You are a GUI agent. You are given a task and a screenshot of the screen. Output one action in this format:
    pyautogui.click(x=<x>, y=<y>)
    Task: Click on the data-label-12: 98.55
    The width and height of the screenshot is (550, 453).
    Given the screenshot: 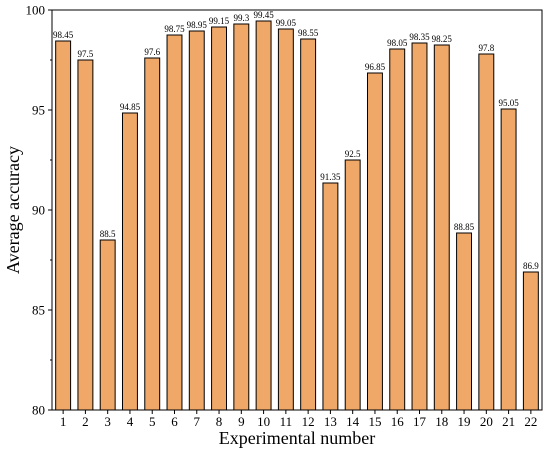 What is the action you would take?
    pyautogui.click(x=308, y=33)
    